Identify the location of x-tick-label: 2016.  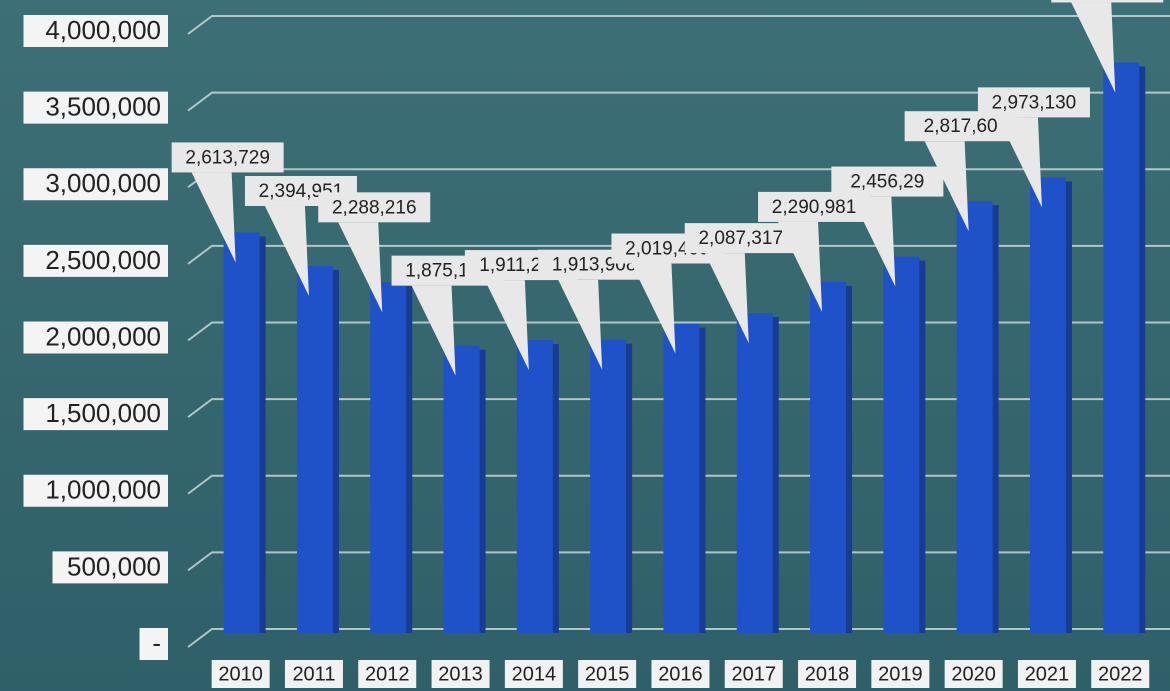
(680, 674).